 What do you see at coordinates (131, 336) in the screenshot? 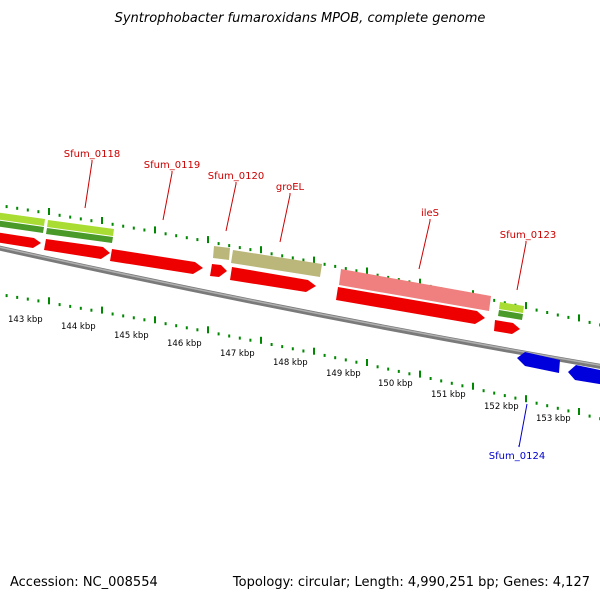
I see `kbp-label: 145 kbp` at bounding box center [131, 336].